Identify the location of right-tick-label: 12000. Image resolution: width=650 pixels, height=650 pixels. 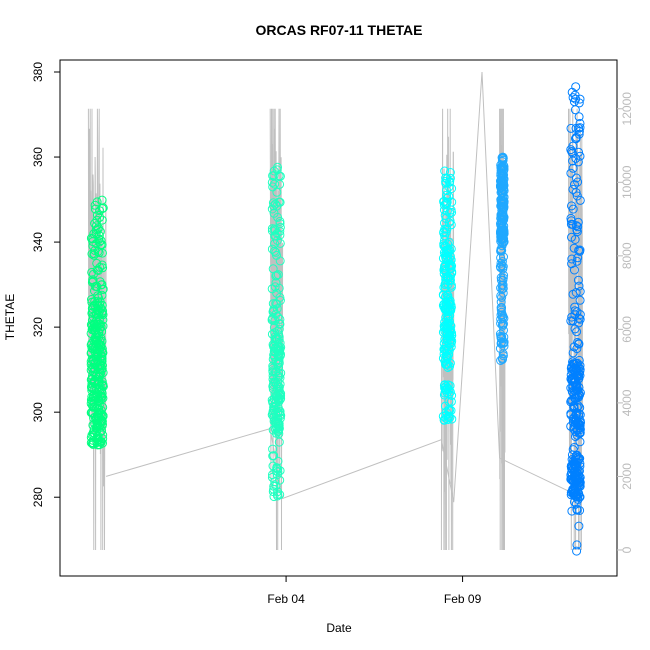
(627, 109).